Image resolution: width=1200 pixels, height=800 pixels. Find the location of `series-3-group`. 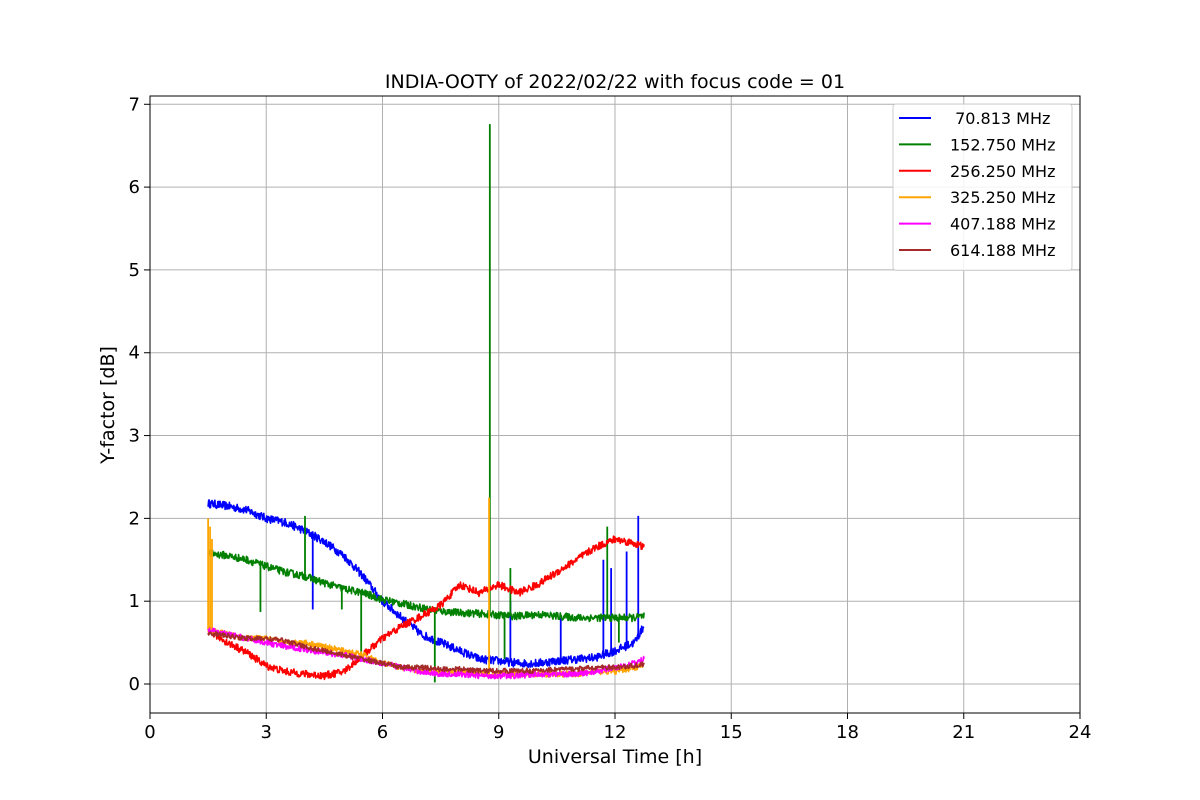

series-3-group is located at coordinates (426, 608).